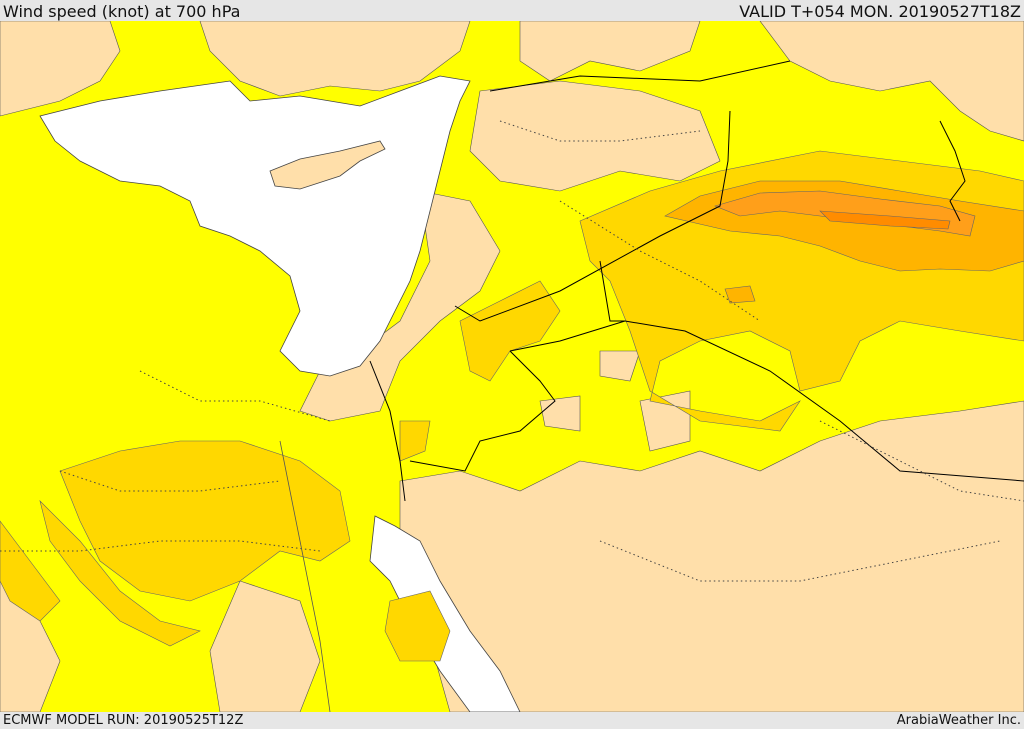 The image size is (1024, 729). What do you see at coordinates (958, 720) in the screenshot?
I see `credit-label: ArabiaWeather Inc.` at bounding box center [958, 720].